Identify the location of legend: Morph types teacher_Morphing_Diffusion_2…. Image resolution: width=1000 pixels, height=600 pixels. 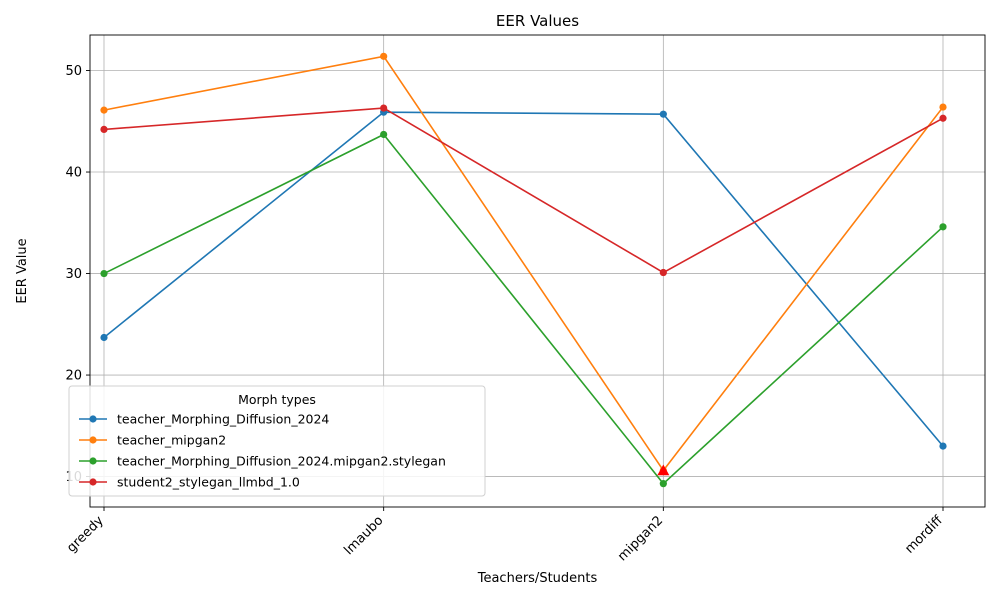
(277, 441).